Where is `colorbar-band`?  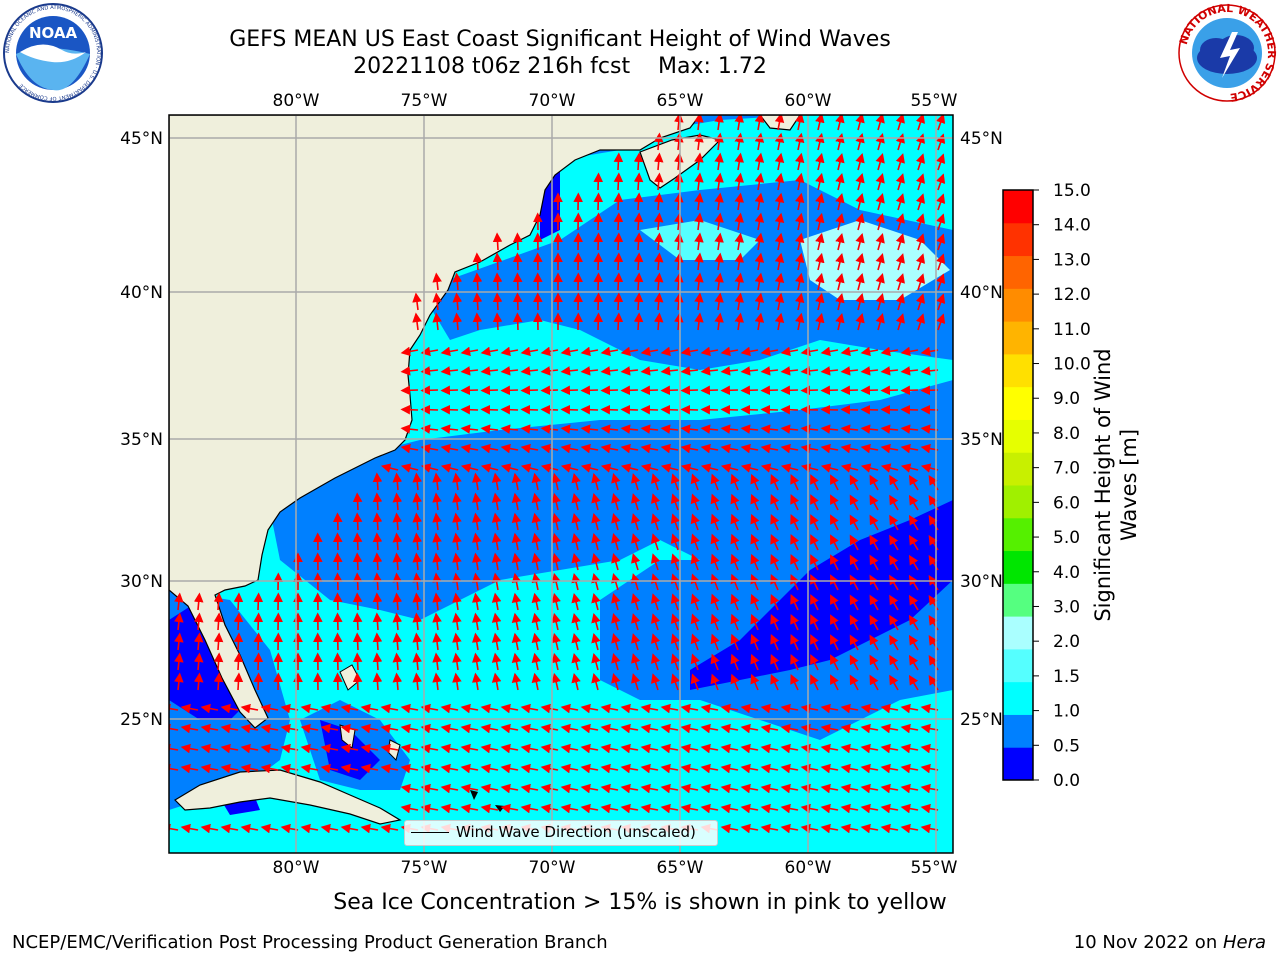 colorbar-band is located at coordinates (1018, 633).